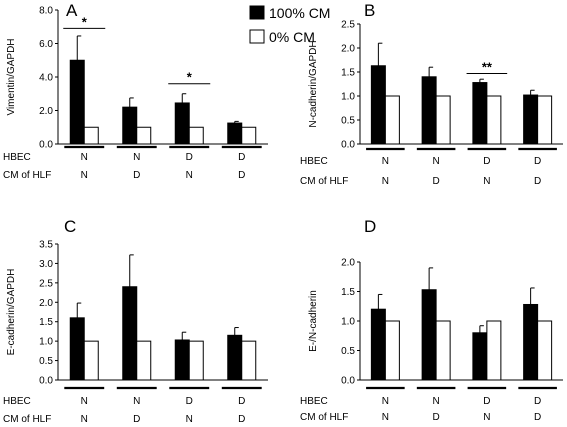 This screenshot has height=427, width=567. What do you see at coordinates (11, 312) in the screenshot?
I see `y-axis-label: E-cadherin/GAPDH` at bounding box center [11, 312].